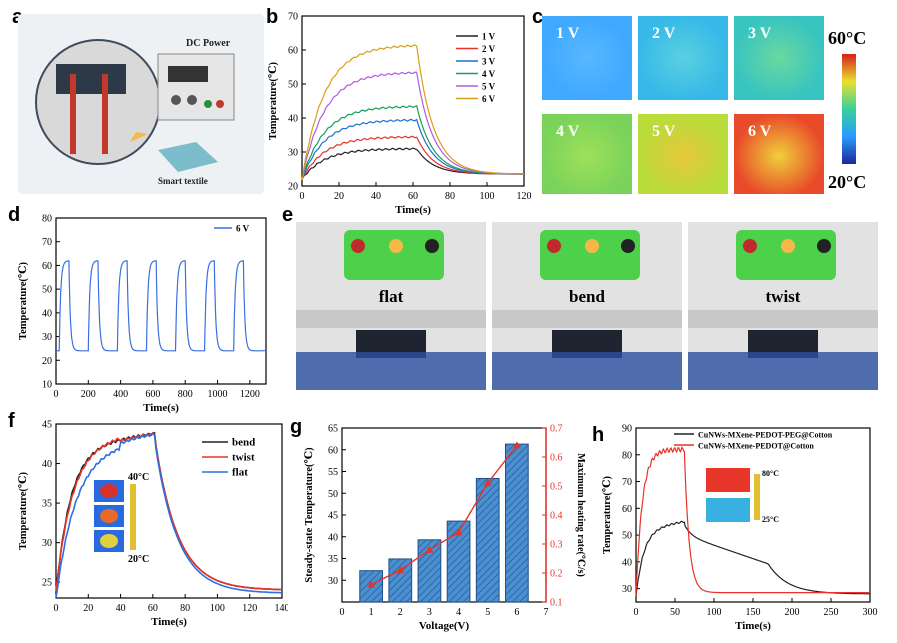 The image size is (897, 643). What do you see at coordinates (568, 33) in the screenshot?
I see `tile-label-1: 1 V` at bounding box center [568, 33].